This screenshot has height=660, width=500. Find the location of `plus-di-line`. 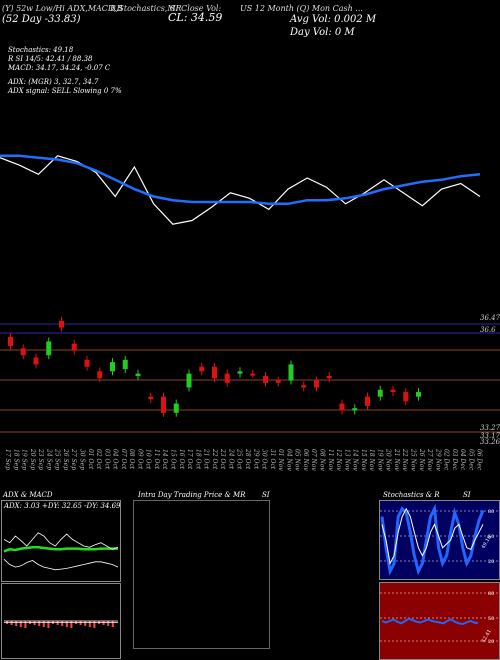

plus-di-line is located at coordinates (61, 541).